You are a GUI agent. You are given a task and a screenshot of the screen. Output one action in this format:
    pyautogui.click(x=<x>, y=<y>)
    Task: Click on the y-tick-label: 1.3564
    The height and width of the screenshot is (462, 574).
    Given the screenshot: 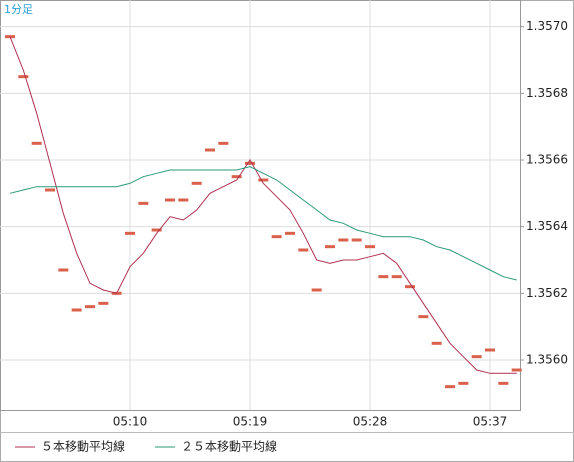 What is the action you would take?
    pyautogui.click(x=547, y=226)
    